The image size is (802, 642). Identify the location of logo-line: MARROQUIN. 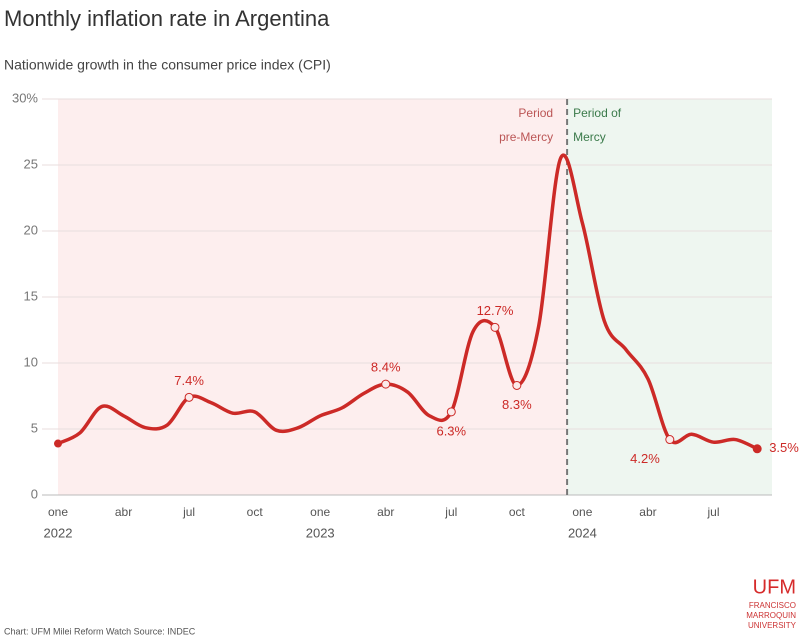
(771, 615).